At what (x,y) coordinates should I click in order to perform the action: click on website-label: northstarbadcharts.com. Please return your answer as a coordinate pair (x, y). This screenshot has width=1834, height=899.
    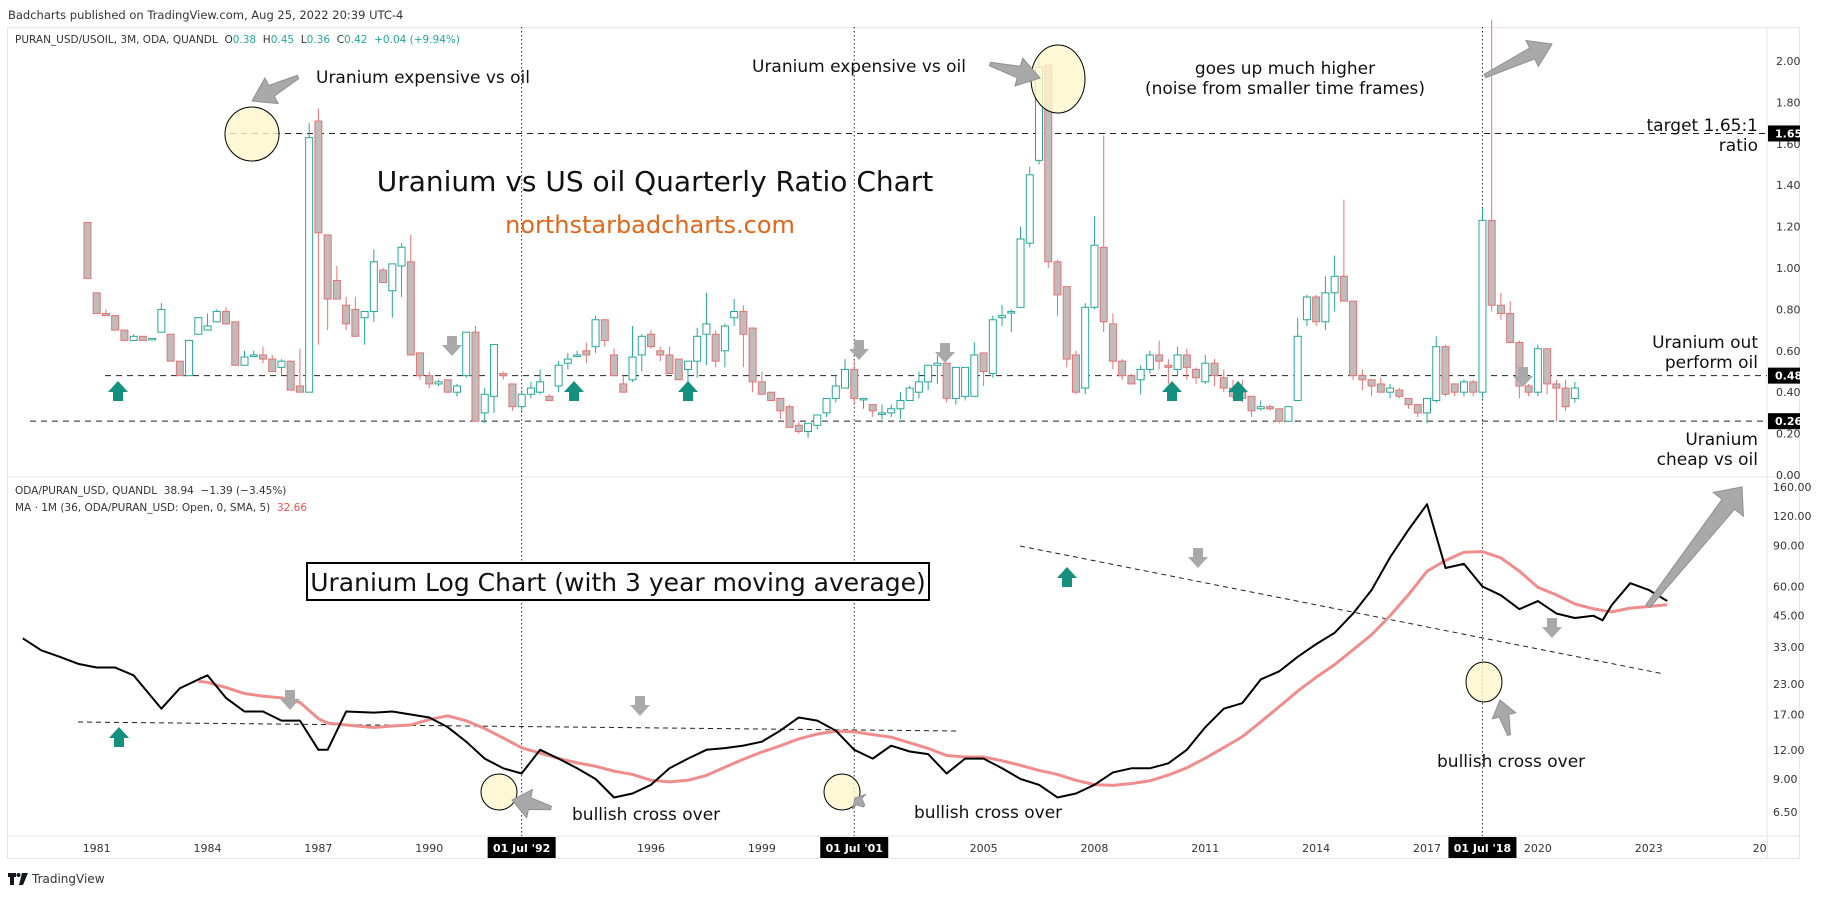
    Looking at the image, I should click on (650, 225).